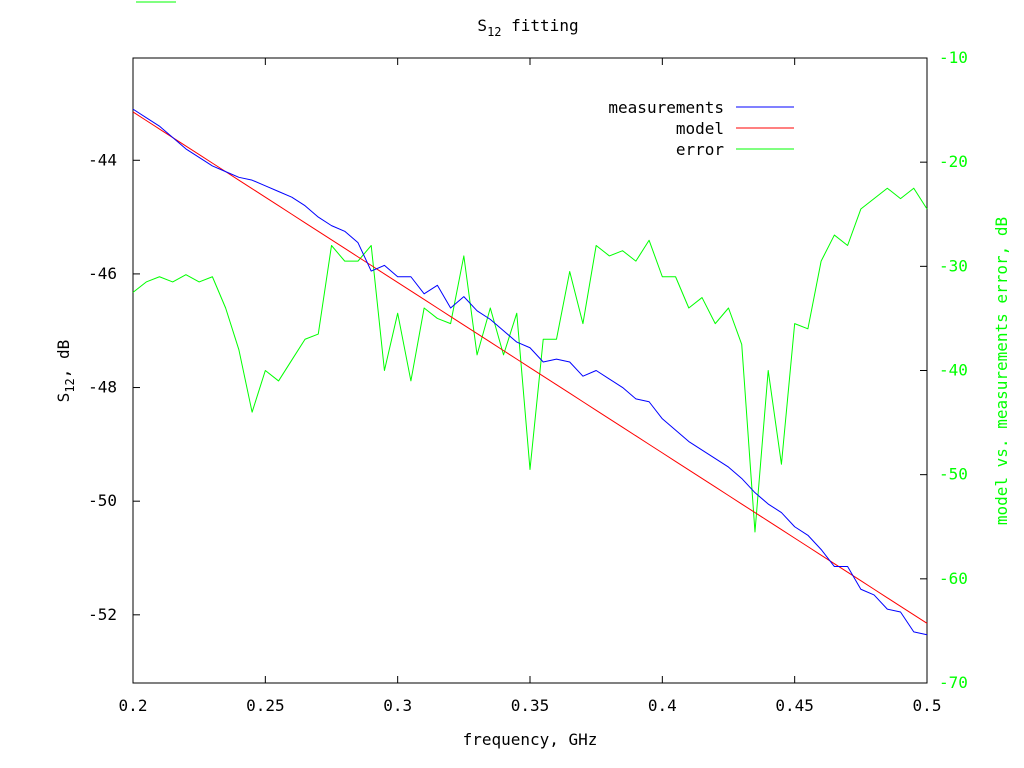  What do you see at coordinates (927, 705) in the screenshot?
I see `x-tick-label: 0.5` at bounding box center [927, 705].